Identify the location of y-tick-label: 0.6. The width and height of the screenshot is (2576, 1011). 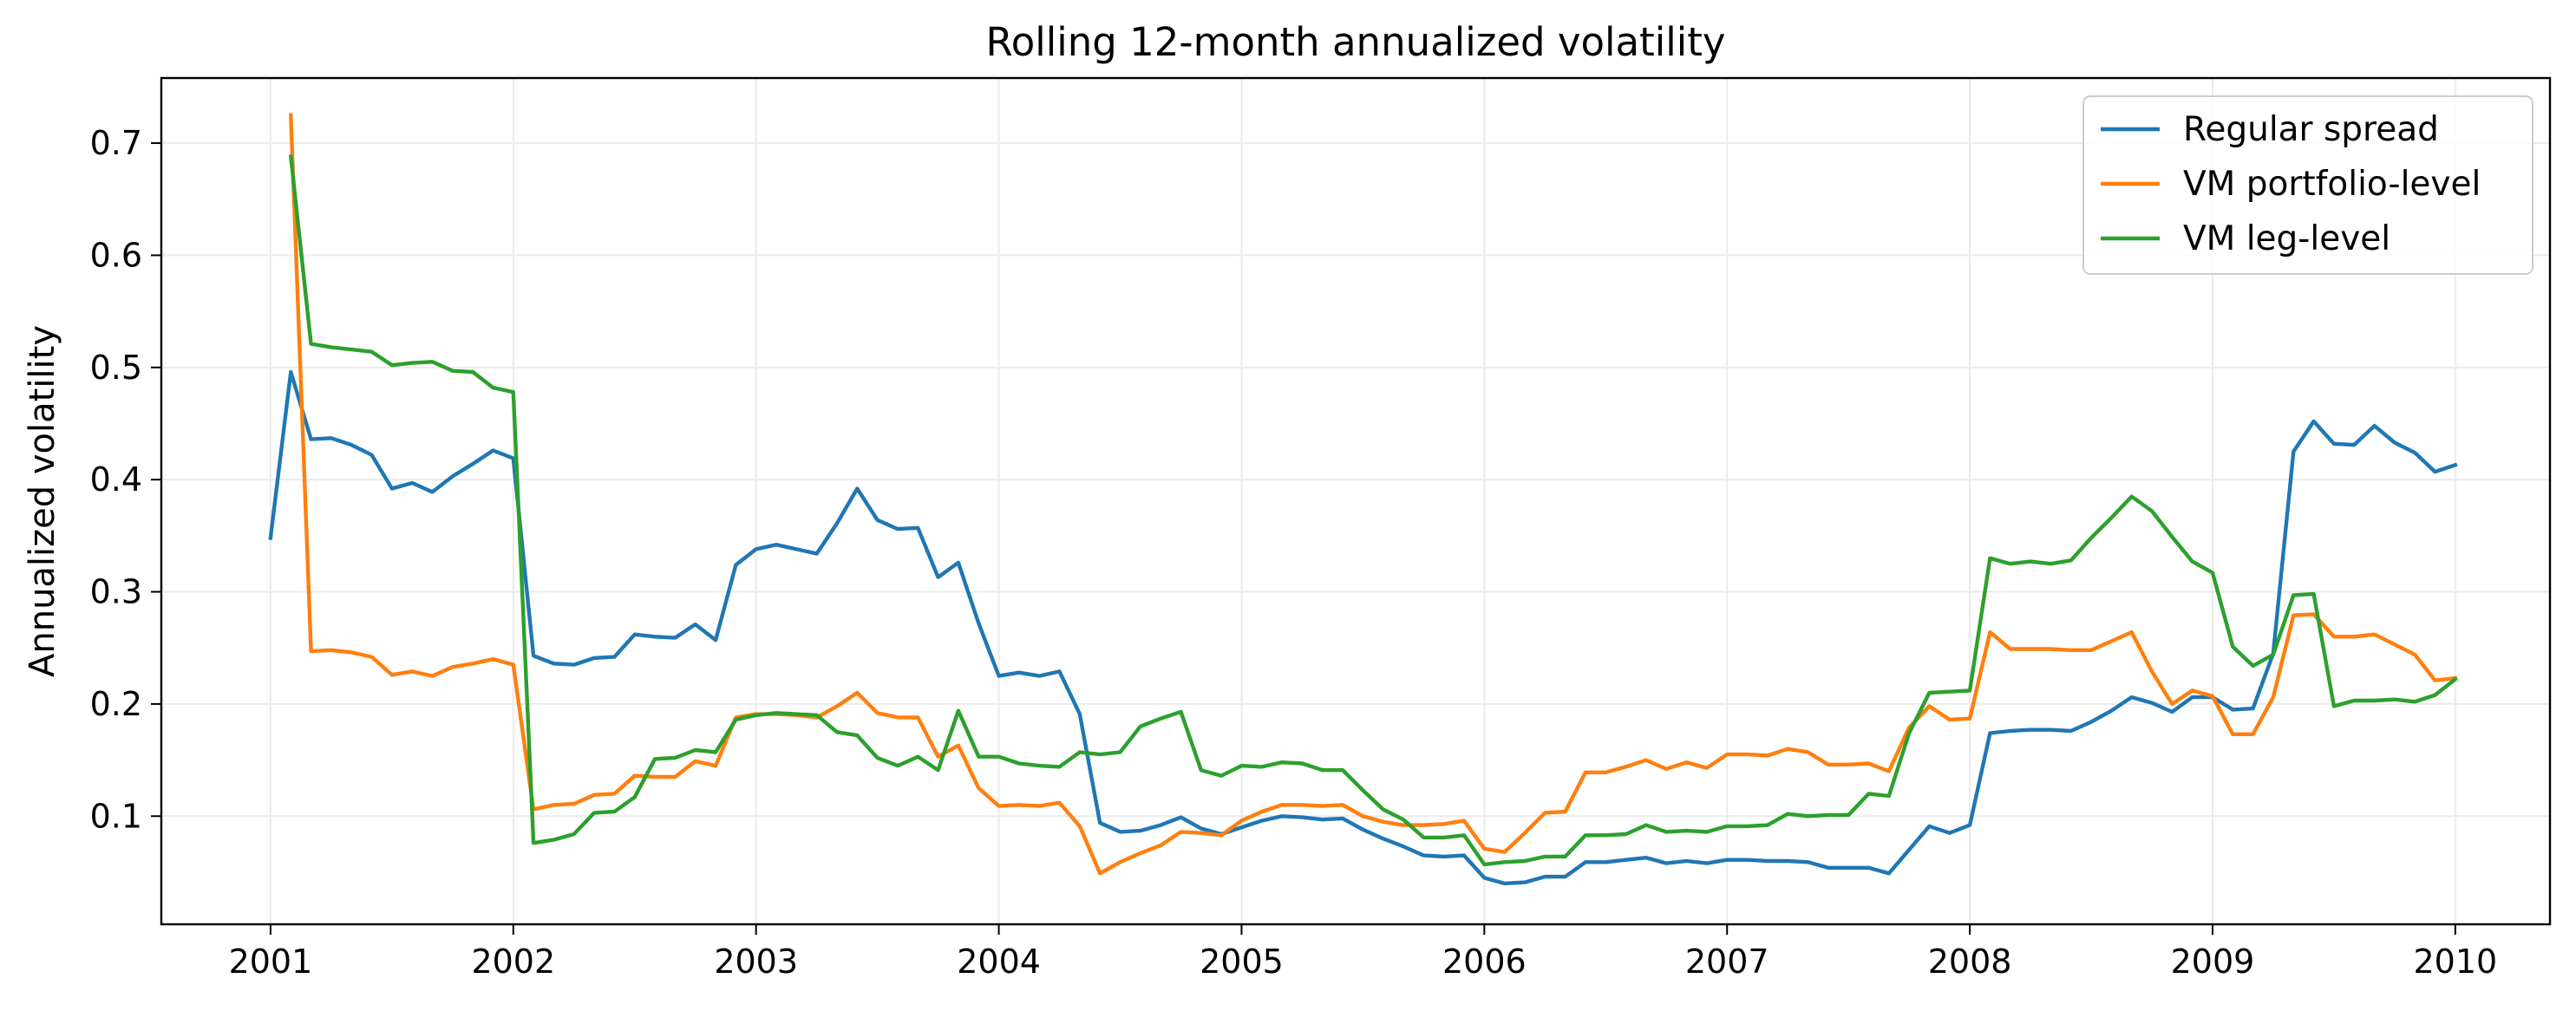
(116, 255).